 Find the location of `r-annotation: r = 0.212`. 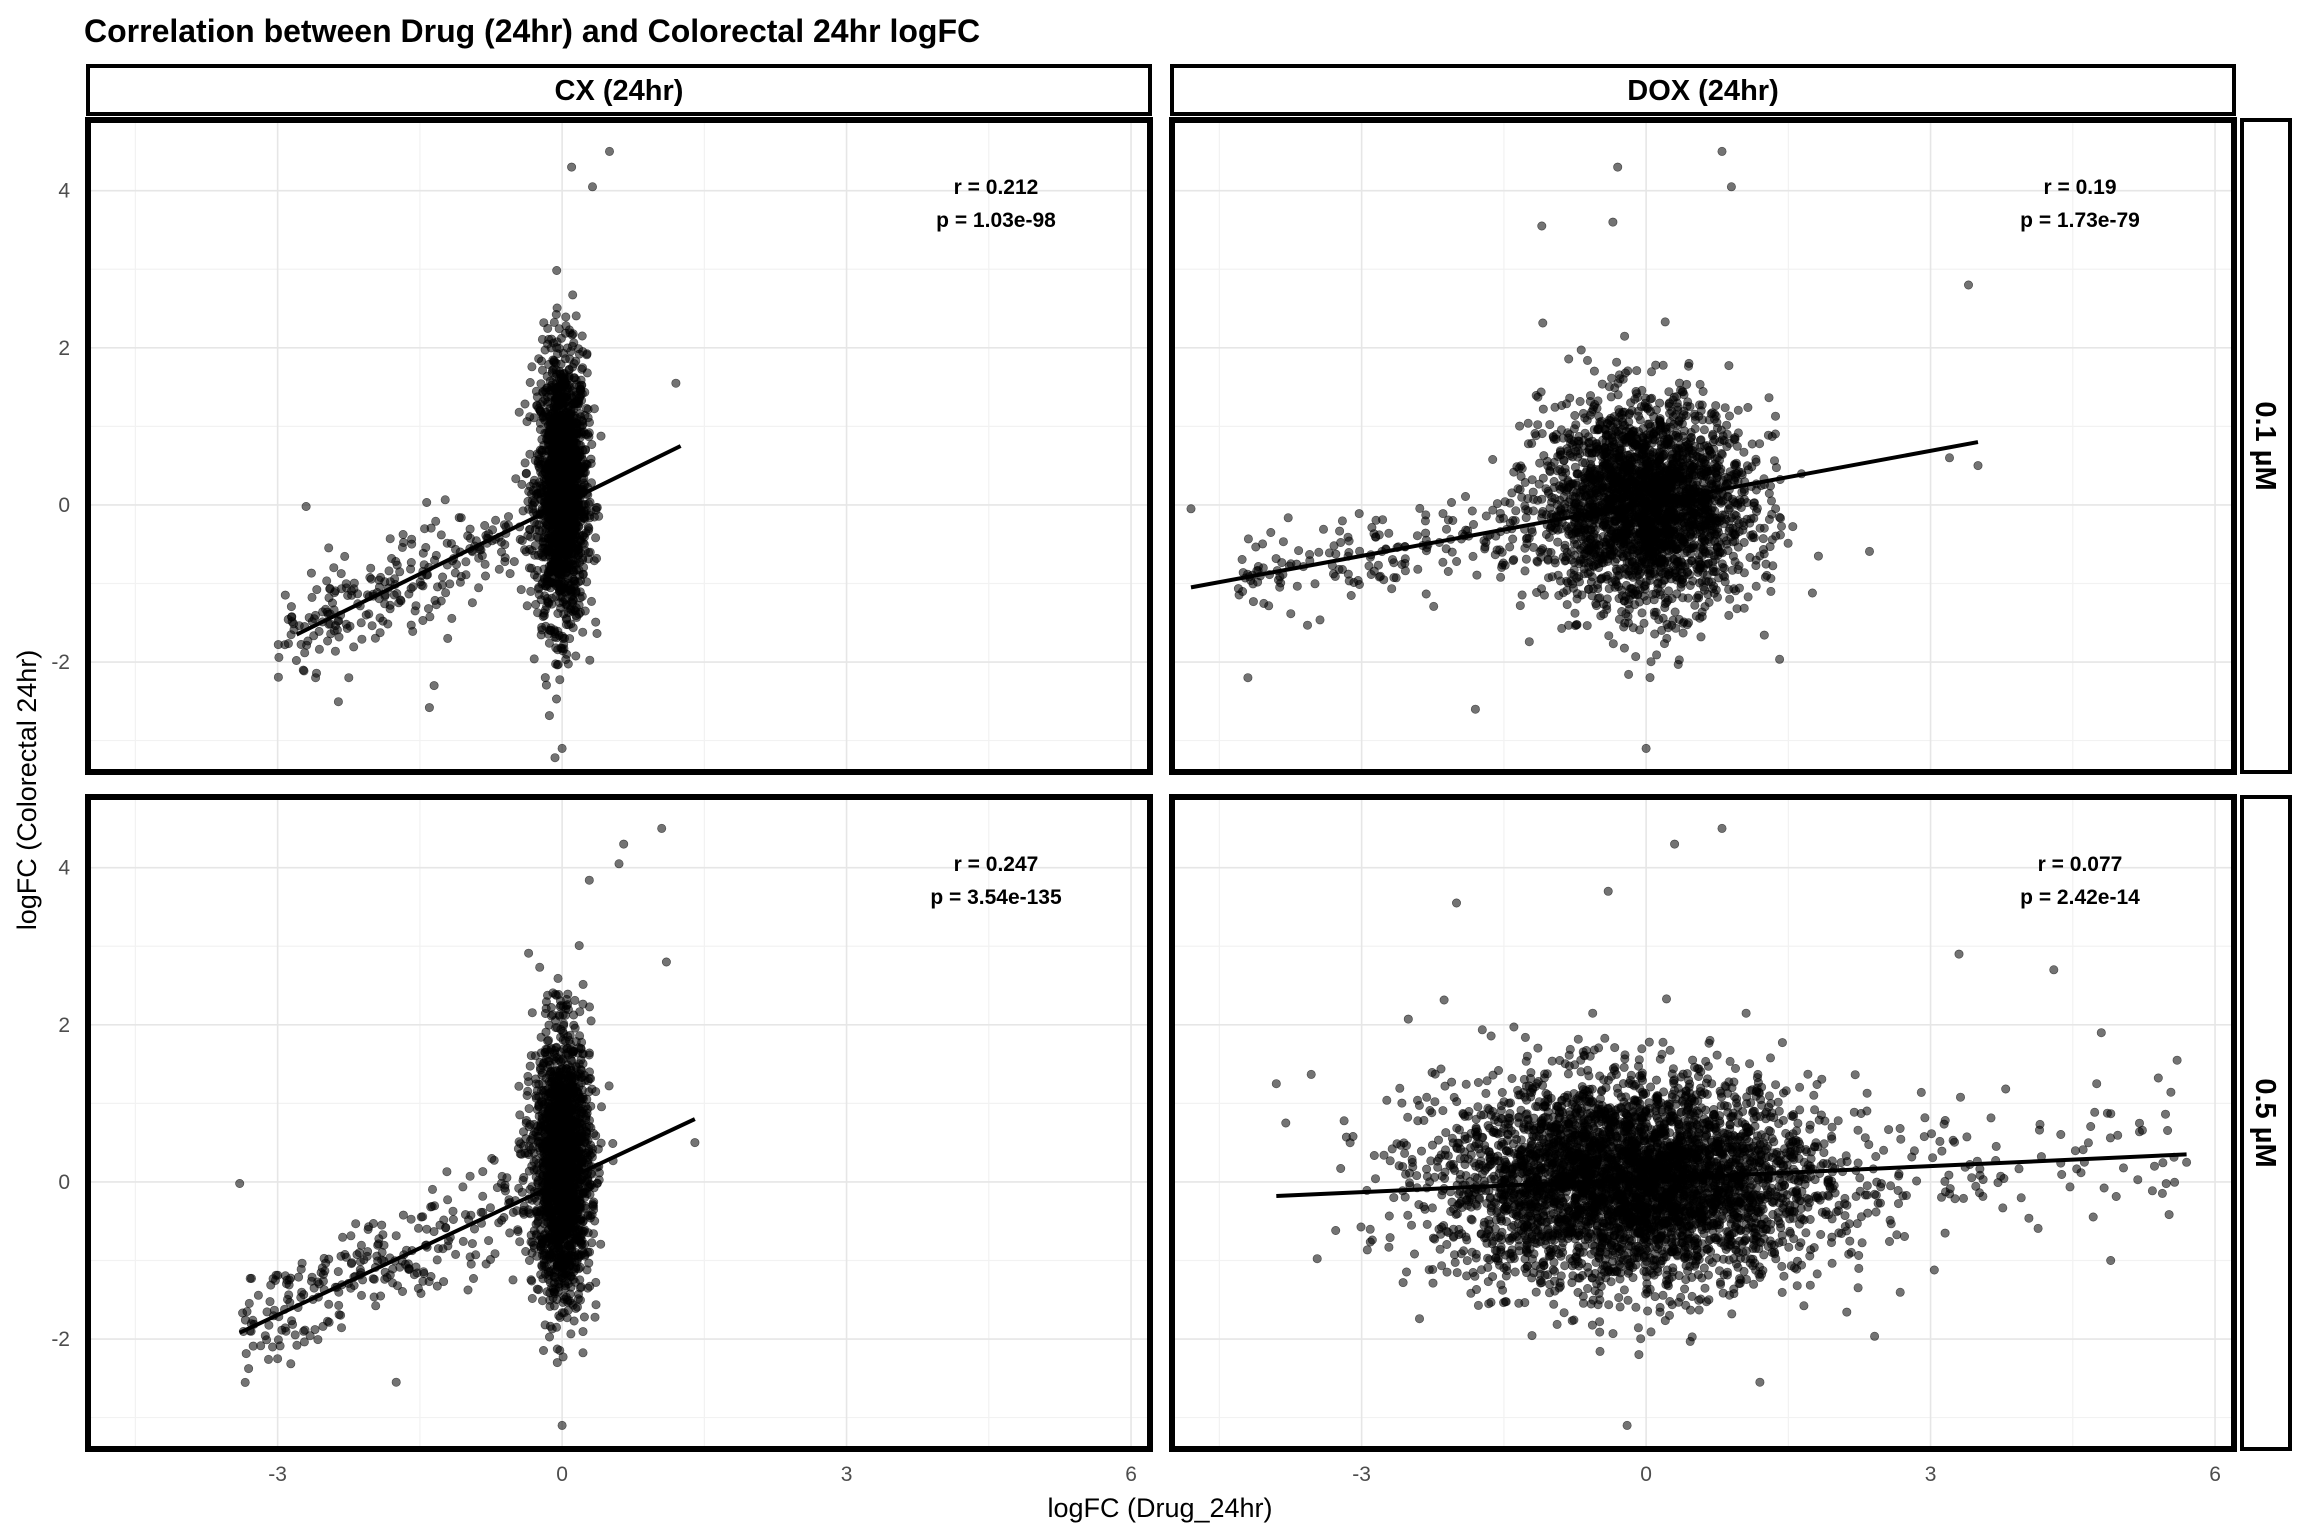

r-annotation: r = 0.212 is located at coordinates (996, 187).